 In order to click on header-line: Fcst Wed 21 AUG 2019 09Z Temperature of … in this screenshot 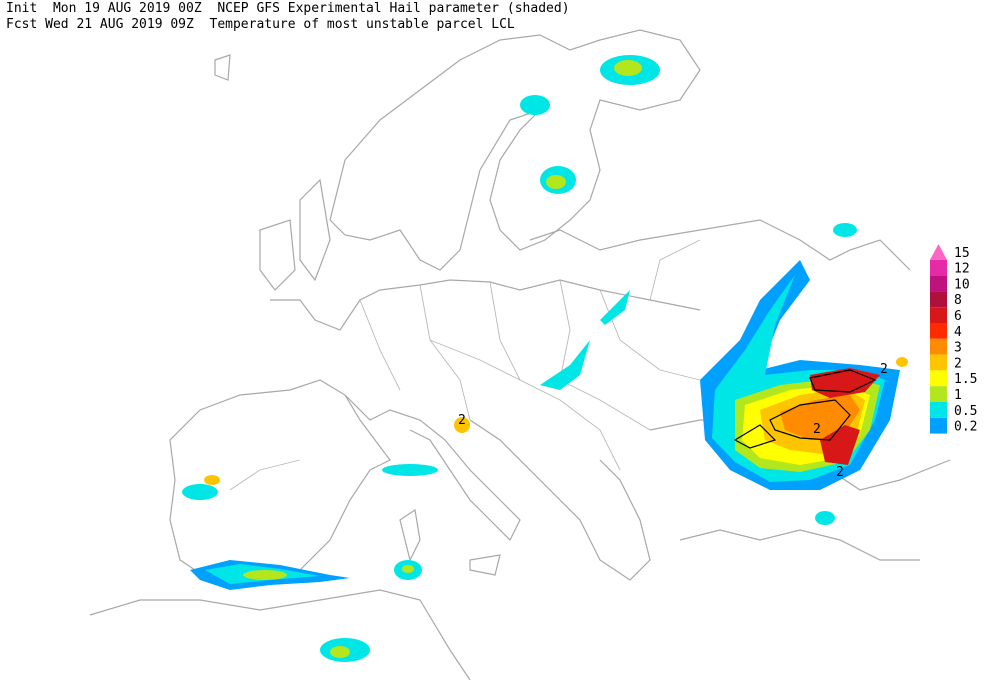, I will do `click(260, 24)`.